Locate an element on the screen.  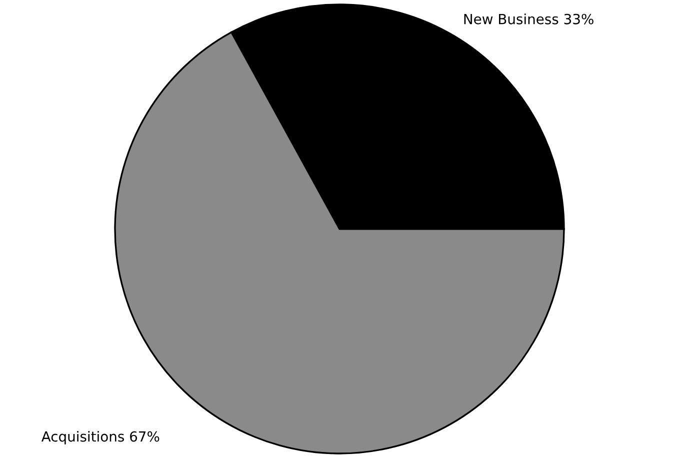
slice-label: Acquisitions 67% is located at coordinates (100, 437).